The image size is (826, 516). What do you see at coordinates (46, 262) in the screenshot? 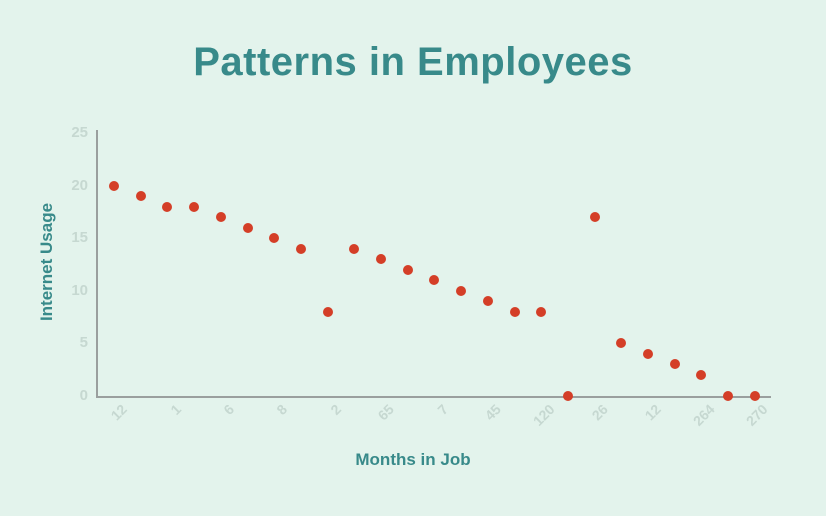
I see `y-axis-title: Internet Usage` at bounding box center [46, 262].